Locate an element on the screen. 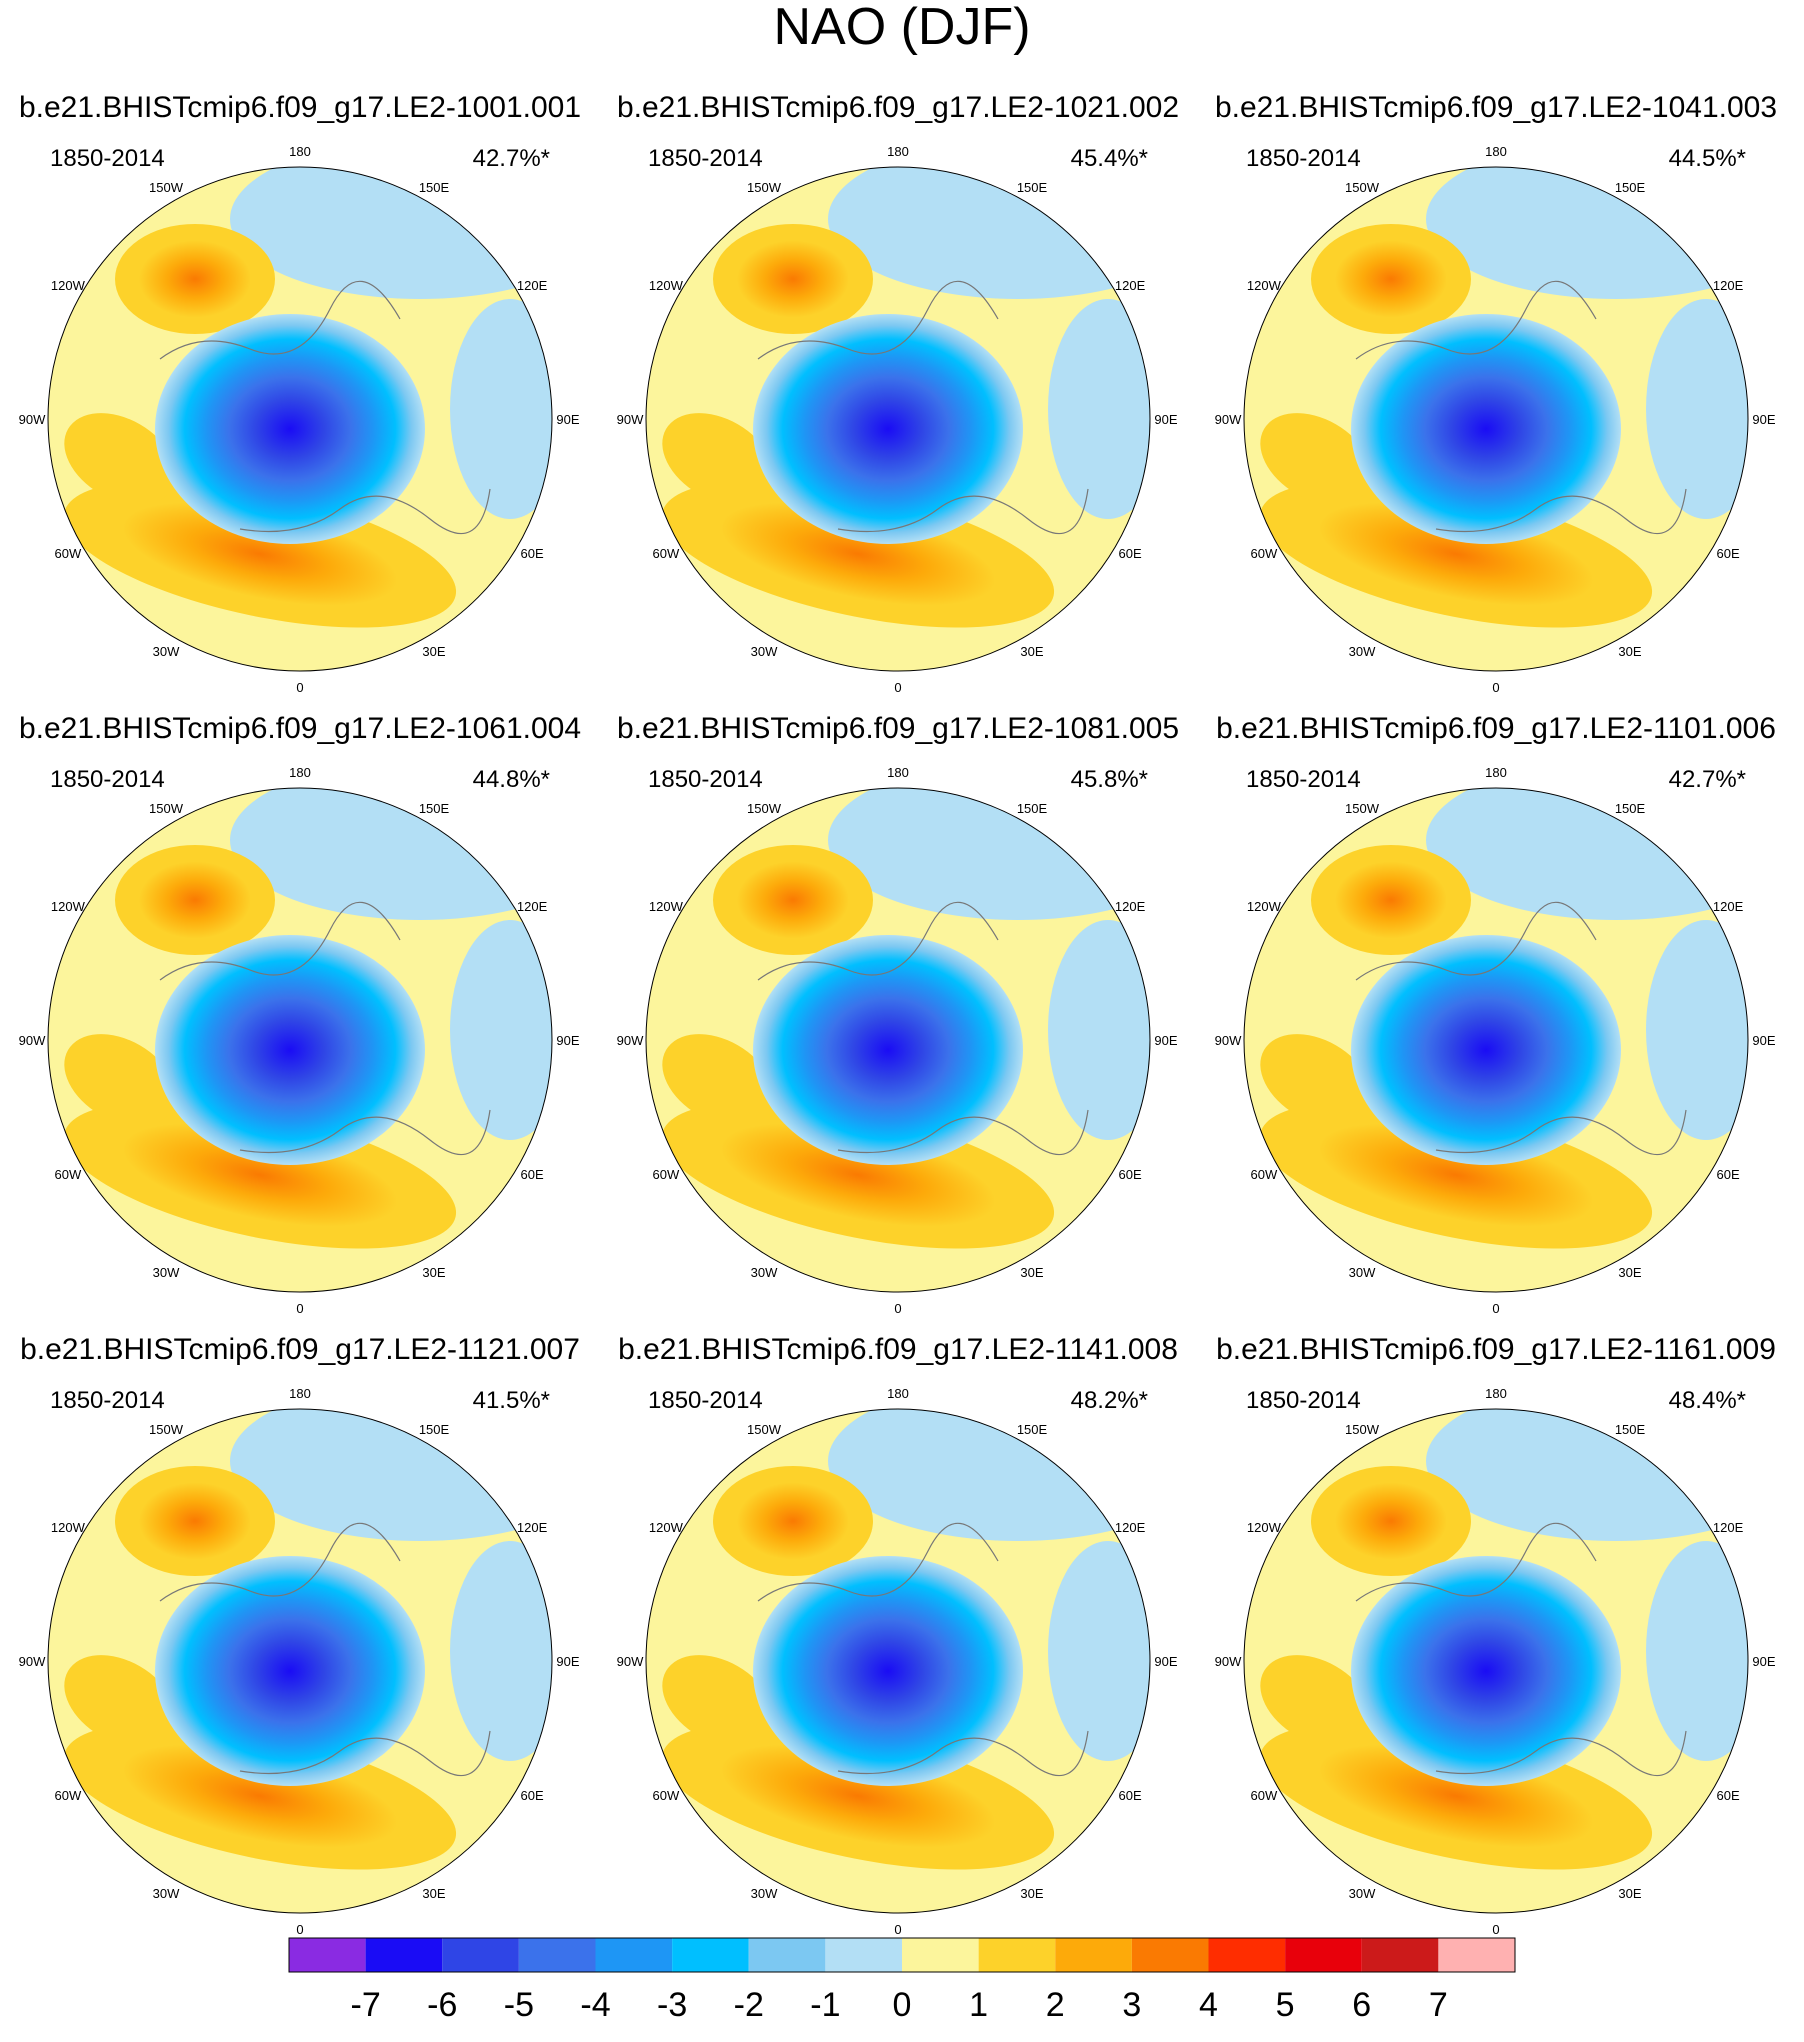  eof-field is located at coordinates (1496, 419).